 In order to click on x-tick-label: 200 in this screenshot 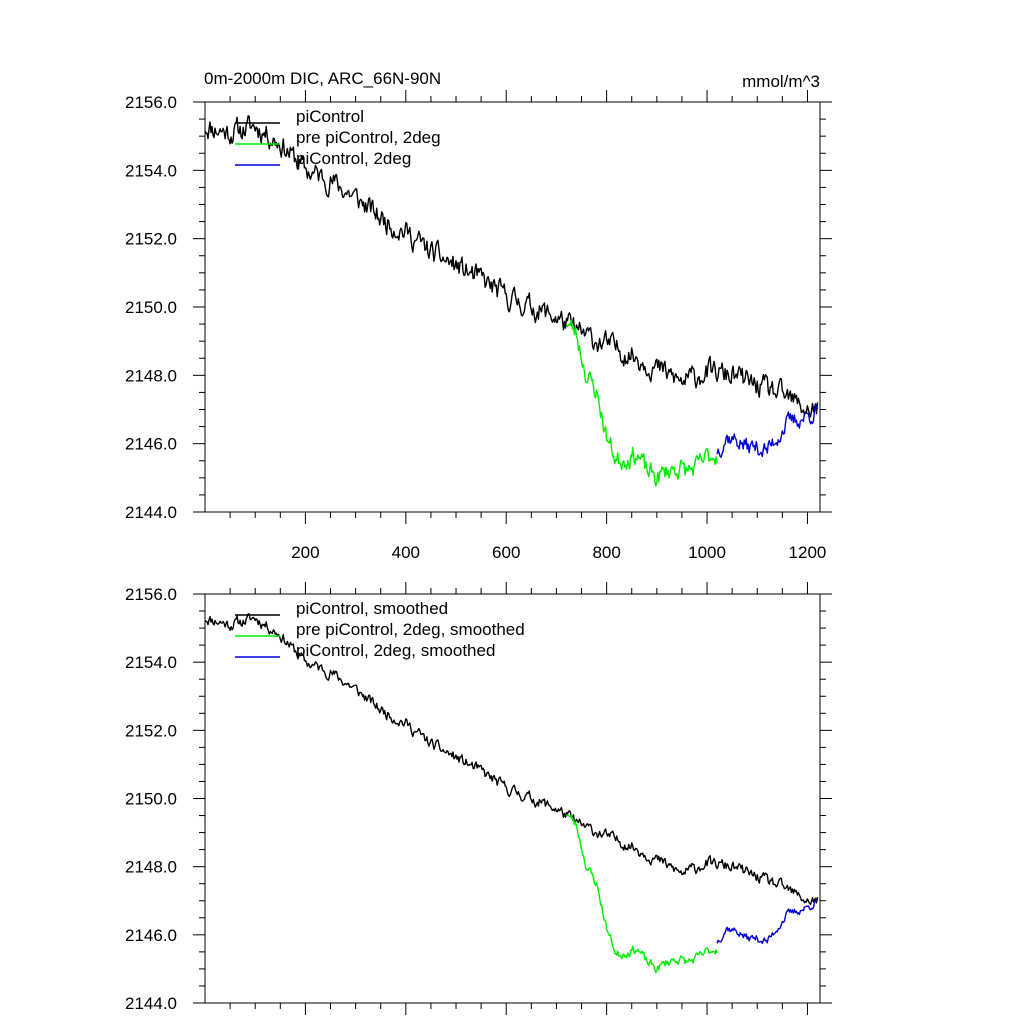, I will do `click(305, 552)`.